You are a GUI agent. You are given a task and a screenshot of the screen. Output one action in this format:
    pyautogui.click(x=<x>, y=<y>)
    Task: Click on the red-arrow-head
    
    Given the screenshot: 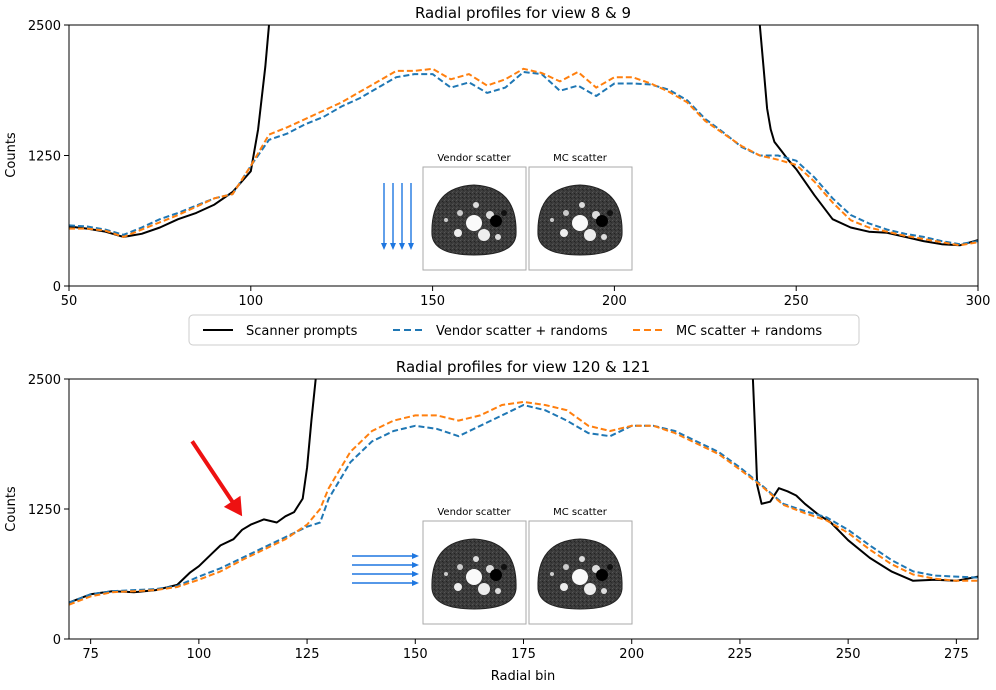 What is the action you would take?
    pyautogui.click(x=233, y=506)
    